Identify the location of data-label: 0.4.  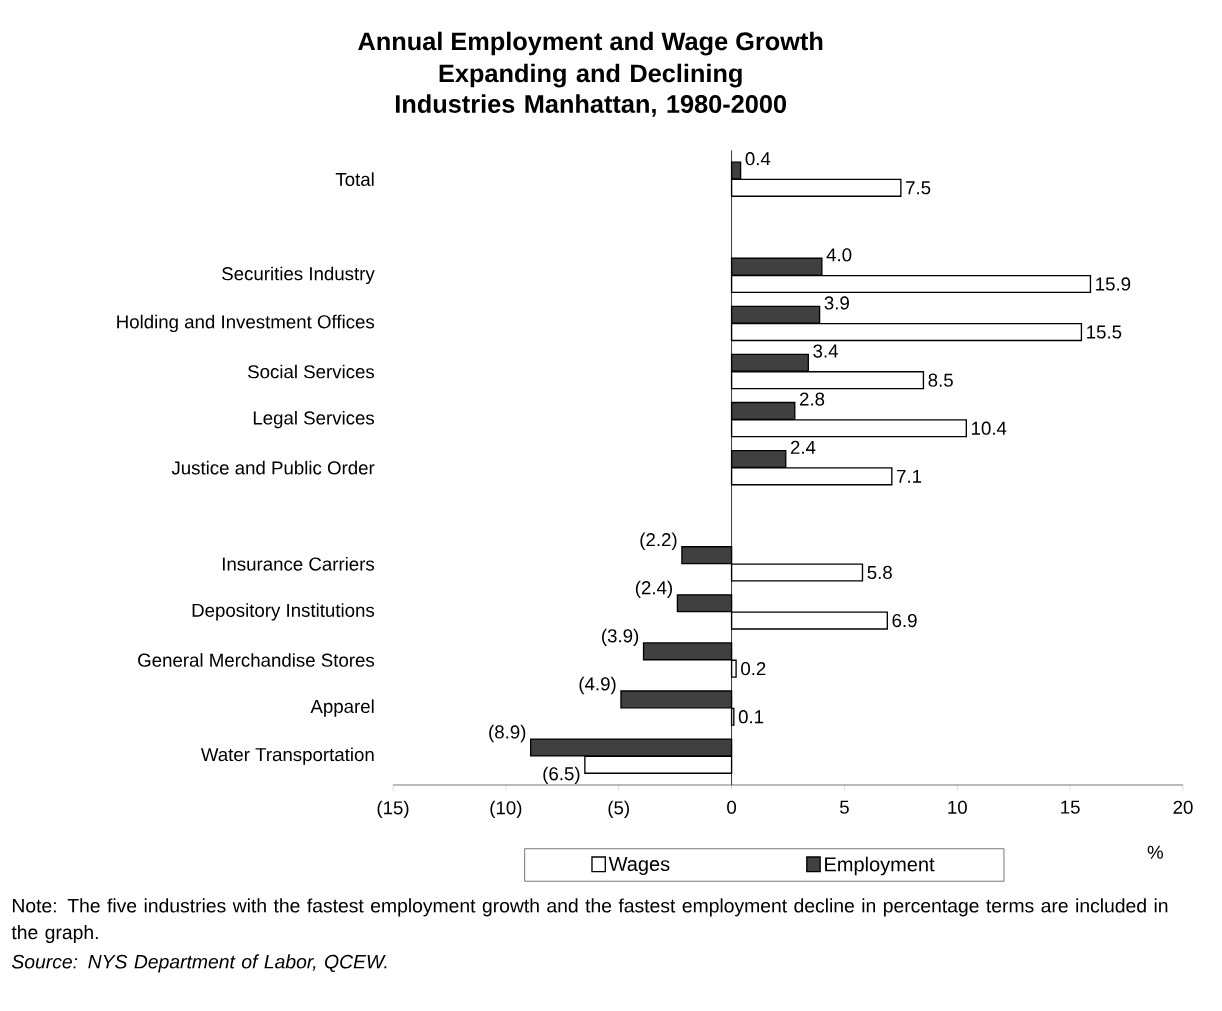
(758, 159).